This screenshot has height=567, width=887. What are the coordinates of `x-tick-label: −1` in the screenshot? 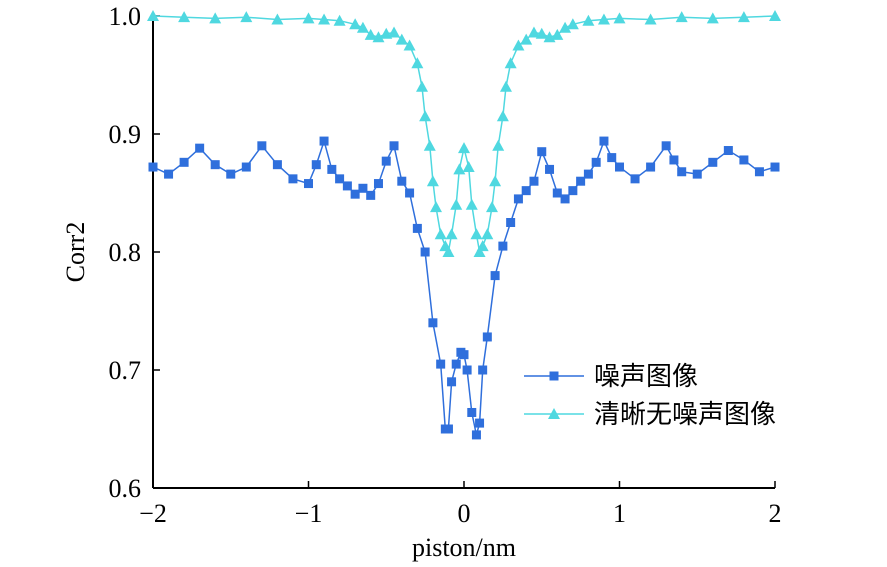 It's located at (309, 513).